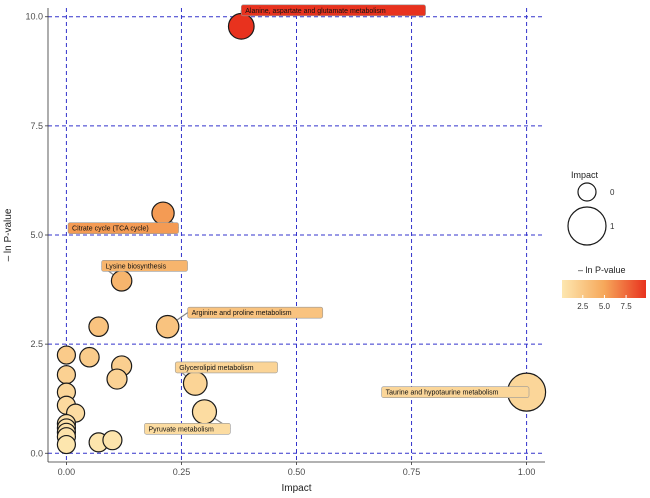 The width and height of the screenshot is (650, 498). Describe the element at coordinates (583, 306) in the screenshot. I see `color-legend-tick-label: 2.5` at that location.